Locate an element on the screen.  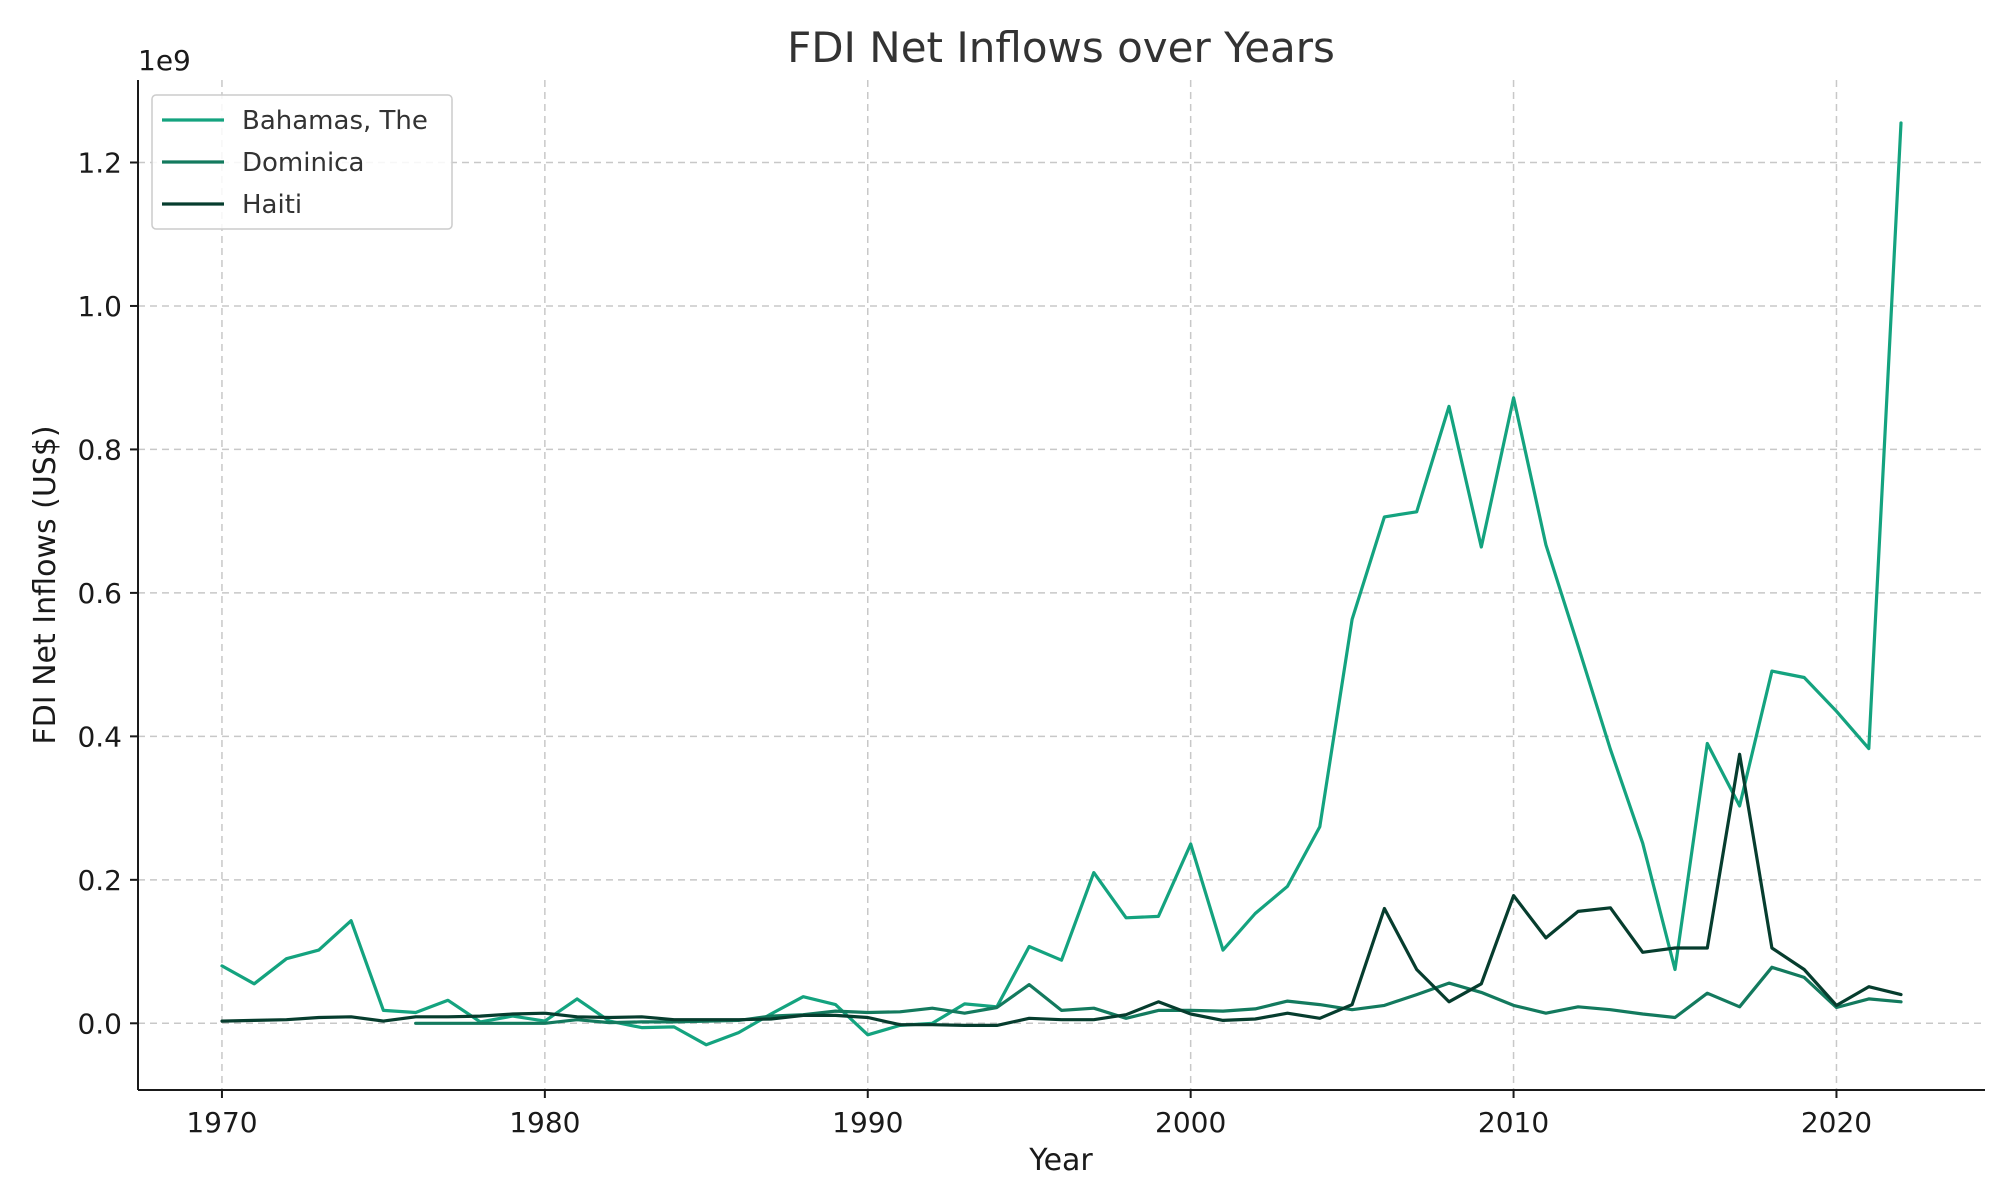
y-tick-label: 0.6 is located at coordinates (99, 593).